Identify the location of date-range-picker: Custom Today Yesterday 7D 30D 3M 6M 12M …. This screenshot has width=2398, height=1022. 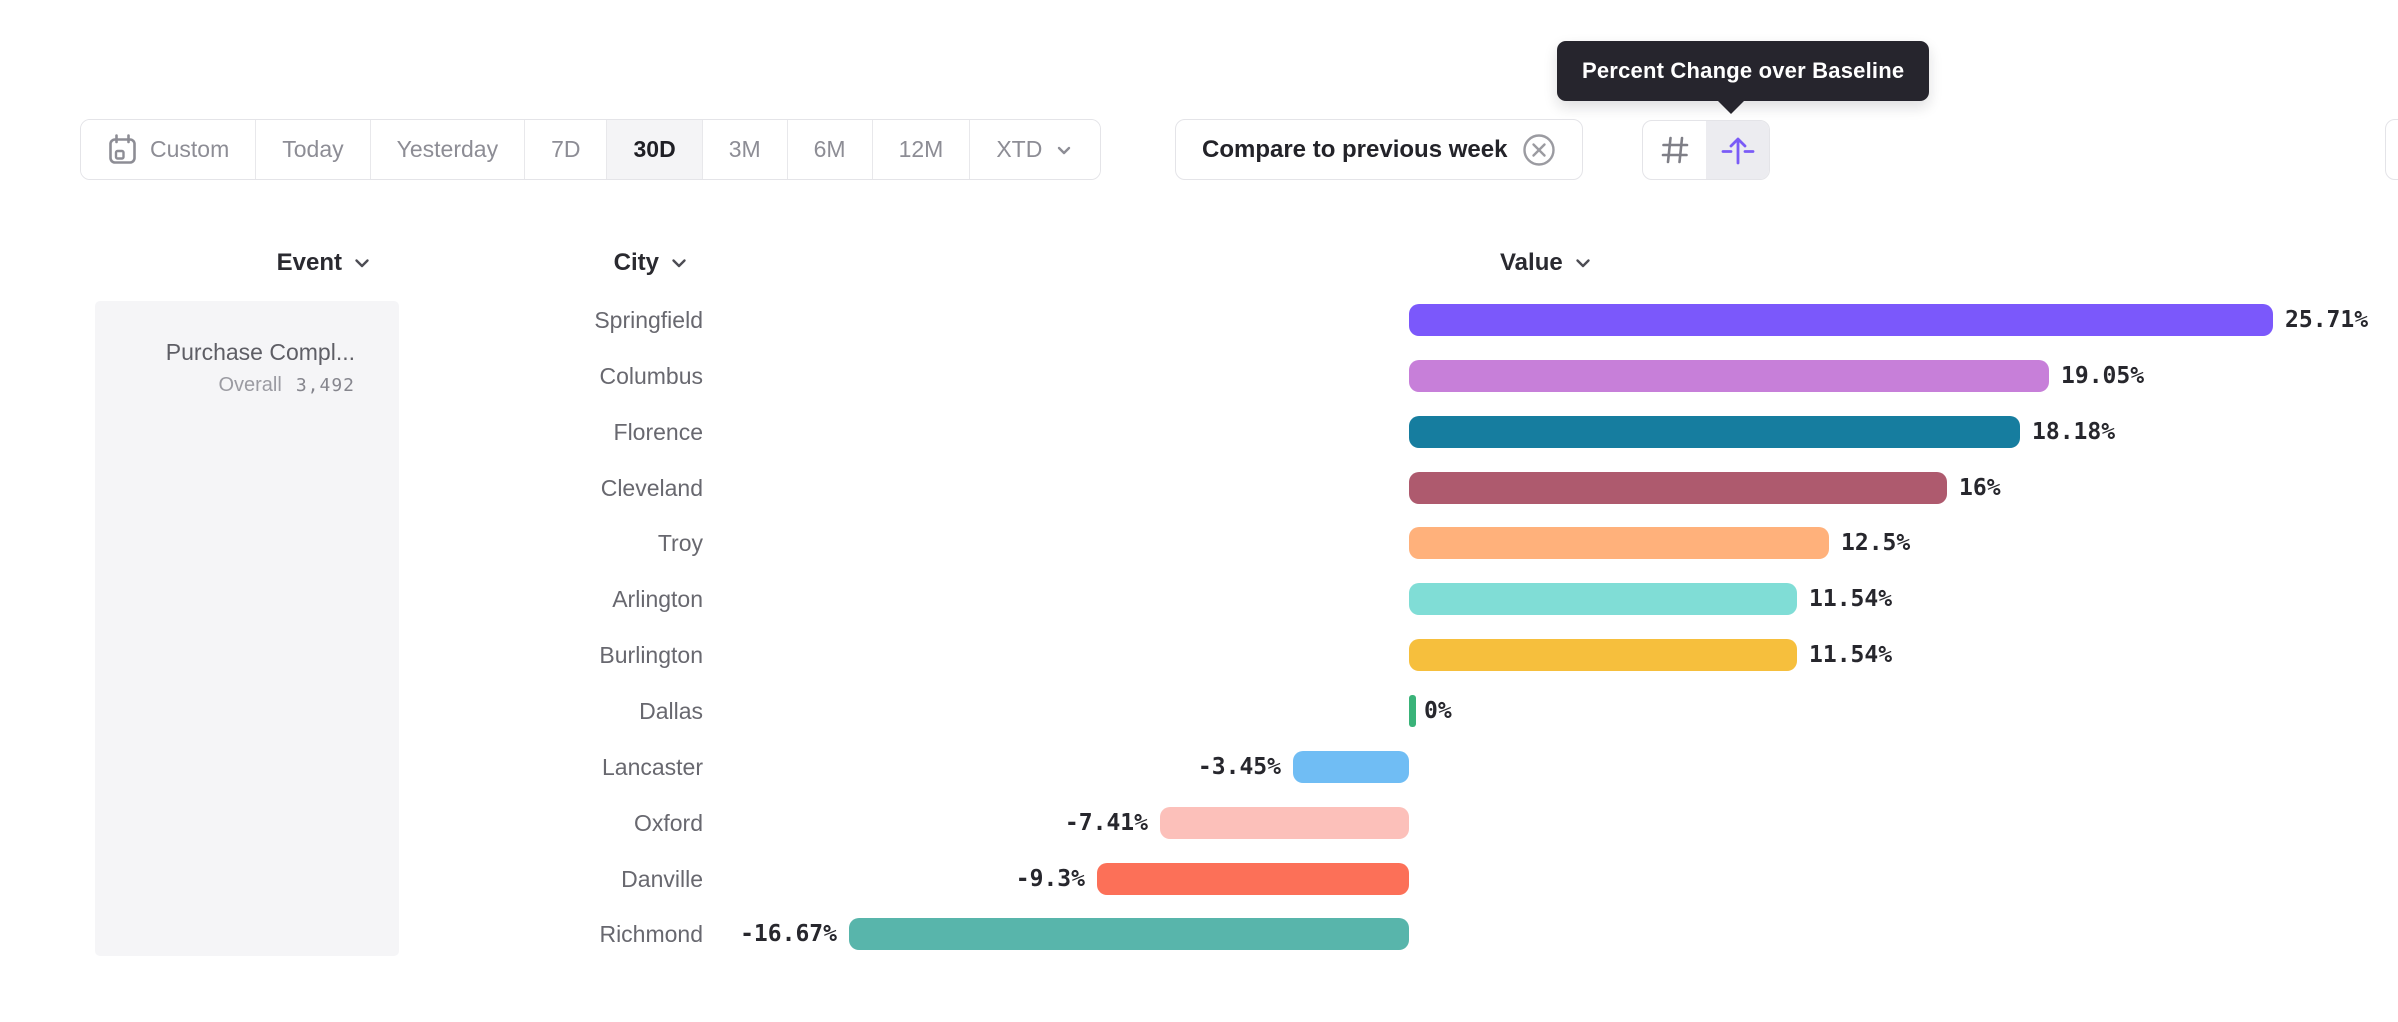
(591, 149).